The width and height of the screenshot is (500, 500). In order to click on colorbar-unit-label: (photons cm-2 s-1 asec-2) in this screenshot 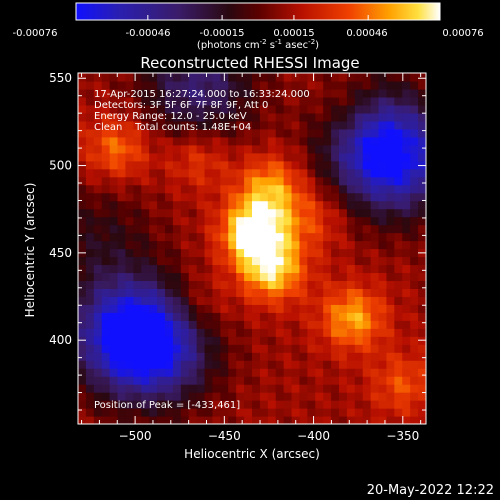, I will do `click(258, 44)`.